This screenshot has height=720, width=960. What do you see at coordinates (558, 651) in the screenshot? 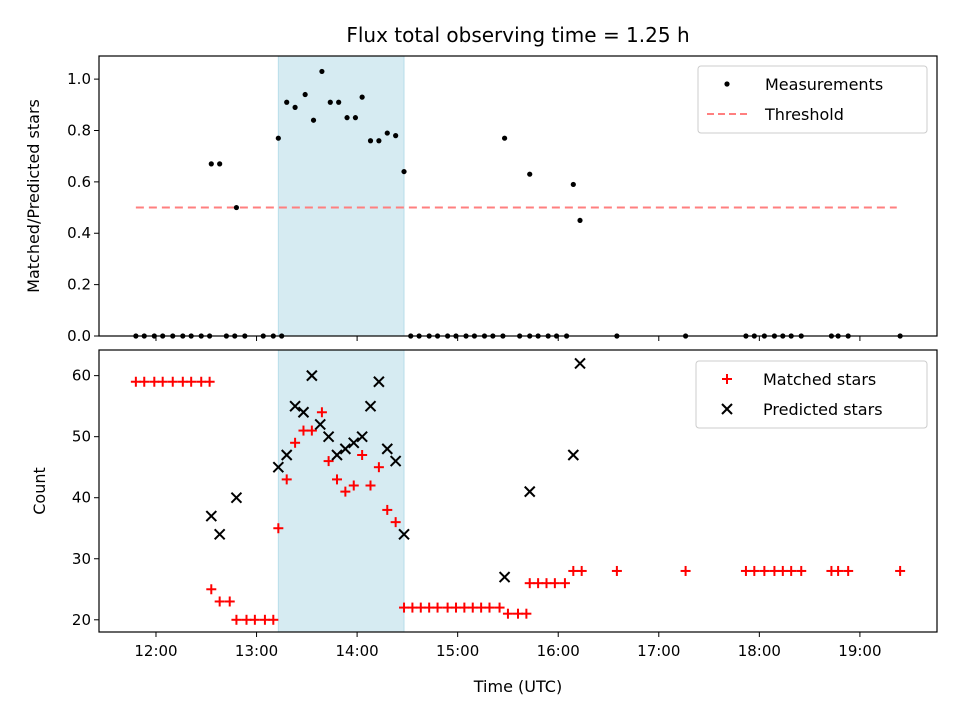
I see `x-tick-label: 16:00` at bounding box center [558, 651].